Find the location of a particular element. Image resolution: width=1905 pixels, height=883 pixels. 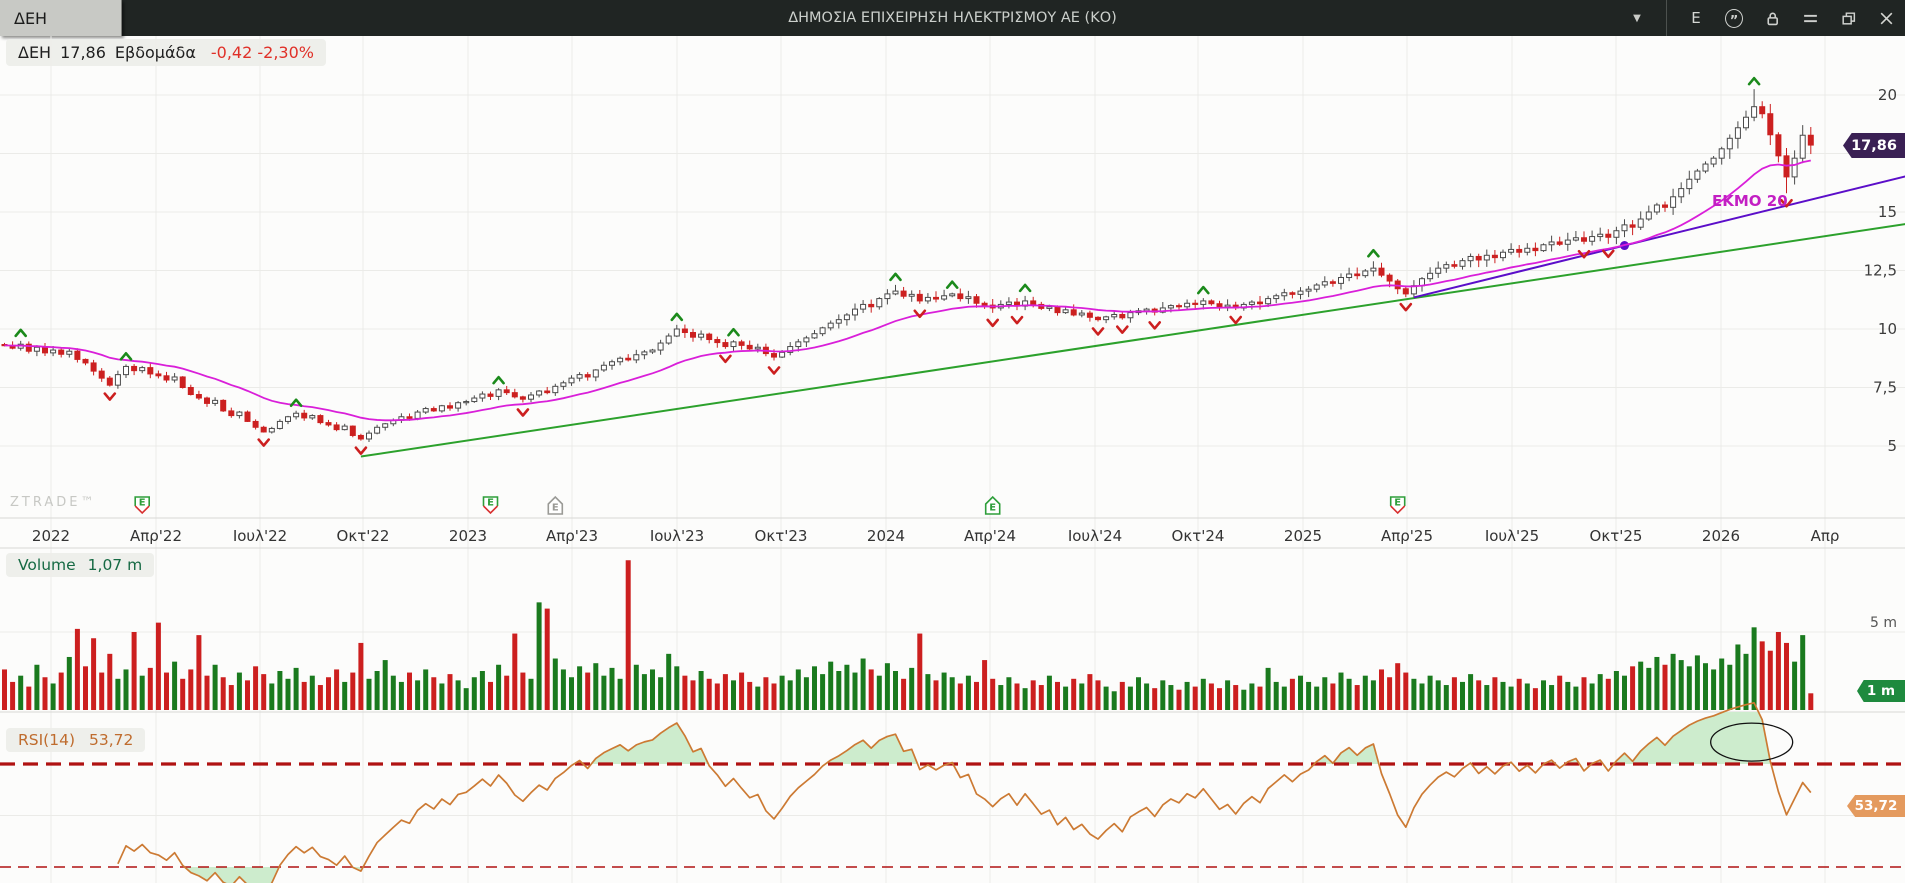

date-axis-label: Απρ is located at coordinates (1825, 536).